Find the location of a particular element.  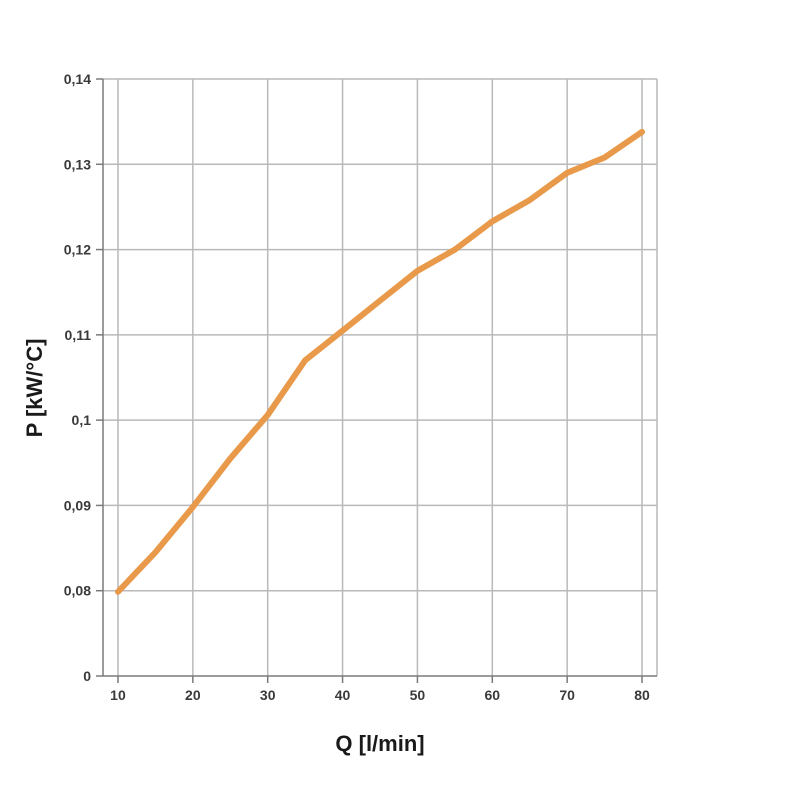

x-tick-label: 30 is located at coordinates (268, 695).